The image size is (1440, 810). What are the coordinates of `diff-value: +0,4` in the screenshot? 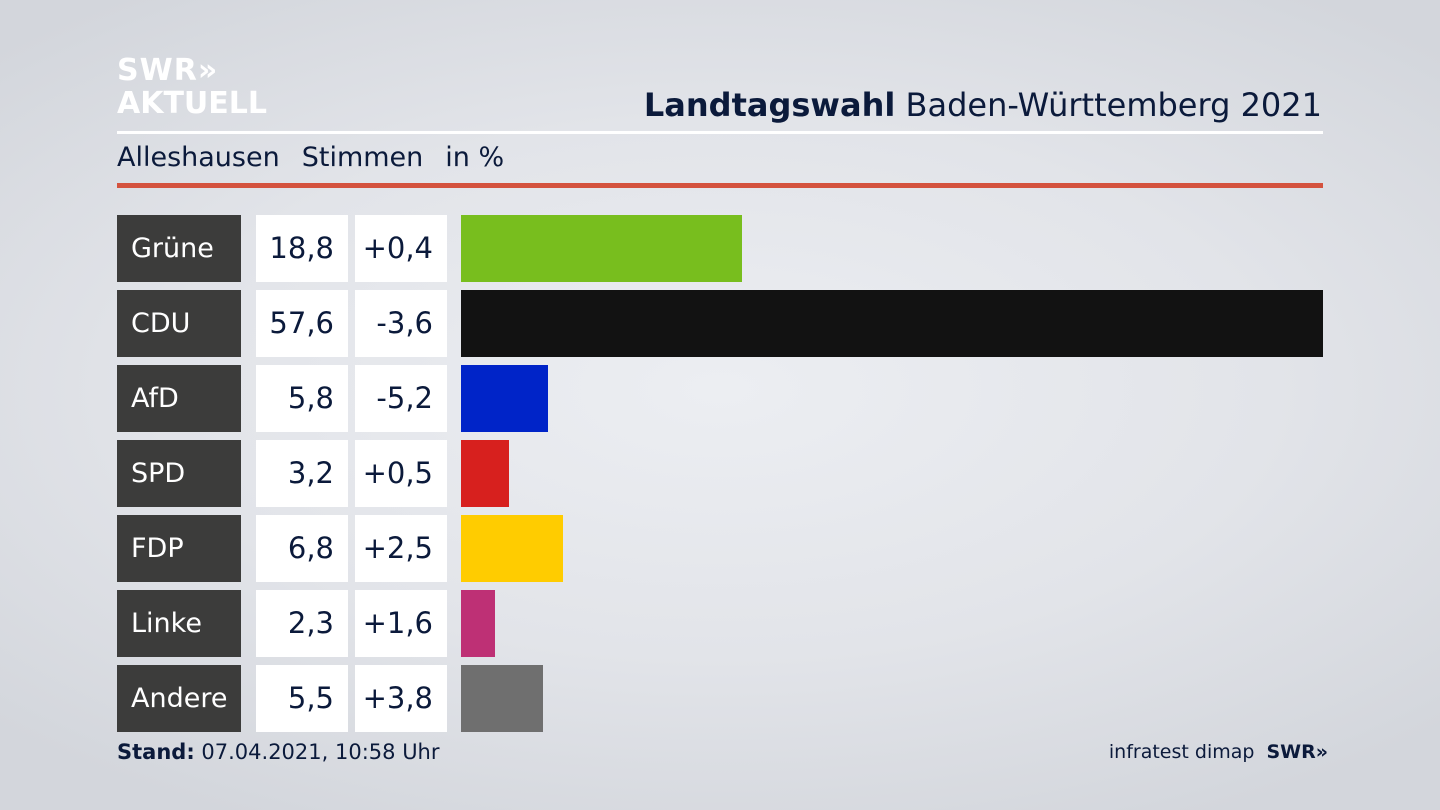 It's located at (401, 248).